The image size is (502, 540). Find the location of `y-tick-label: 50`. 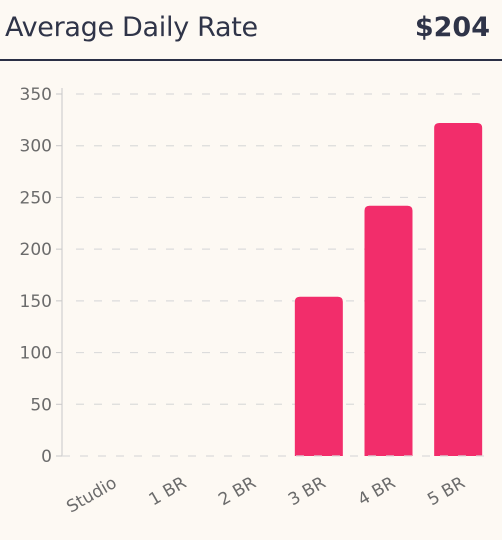

y-tick-label: 50 is located at coordinates (41, 405).